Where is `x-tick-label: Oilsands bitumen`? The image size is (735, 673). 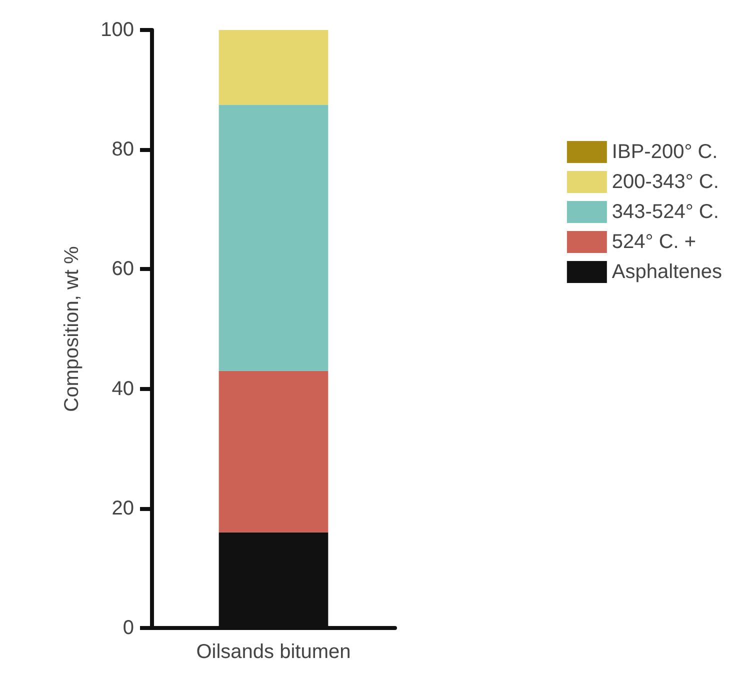
x-tick-label: Oilsands bitumen is located at coordinates (273, 652).